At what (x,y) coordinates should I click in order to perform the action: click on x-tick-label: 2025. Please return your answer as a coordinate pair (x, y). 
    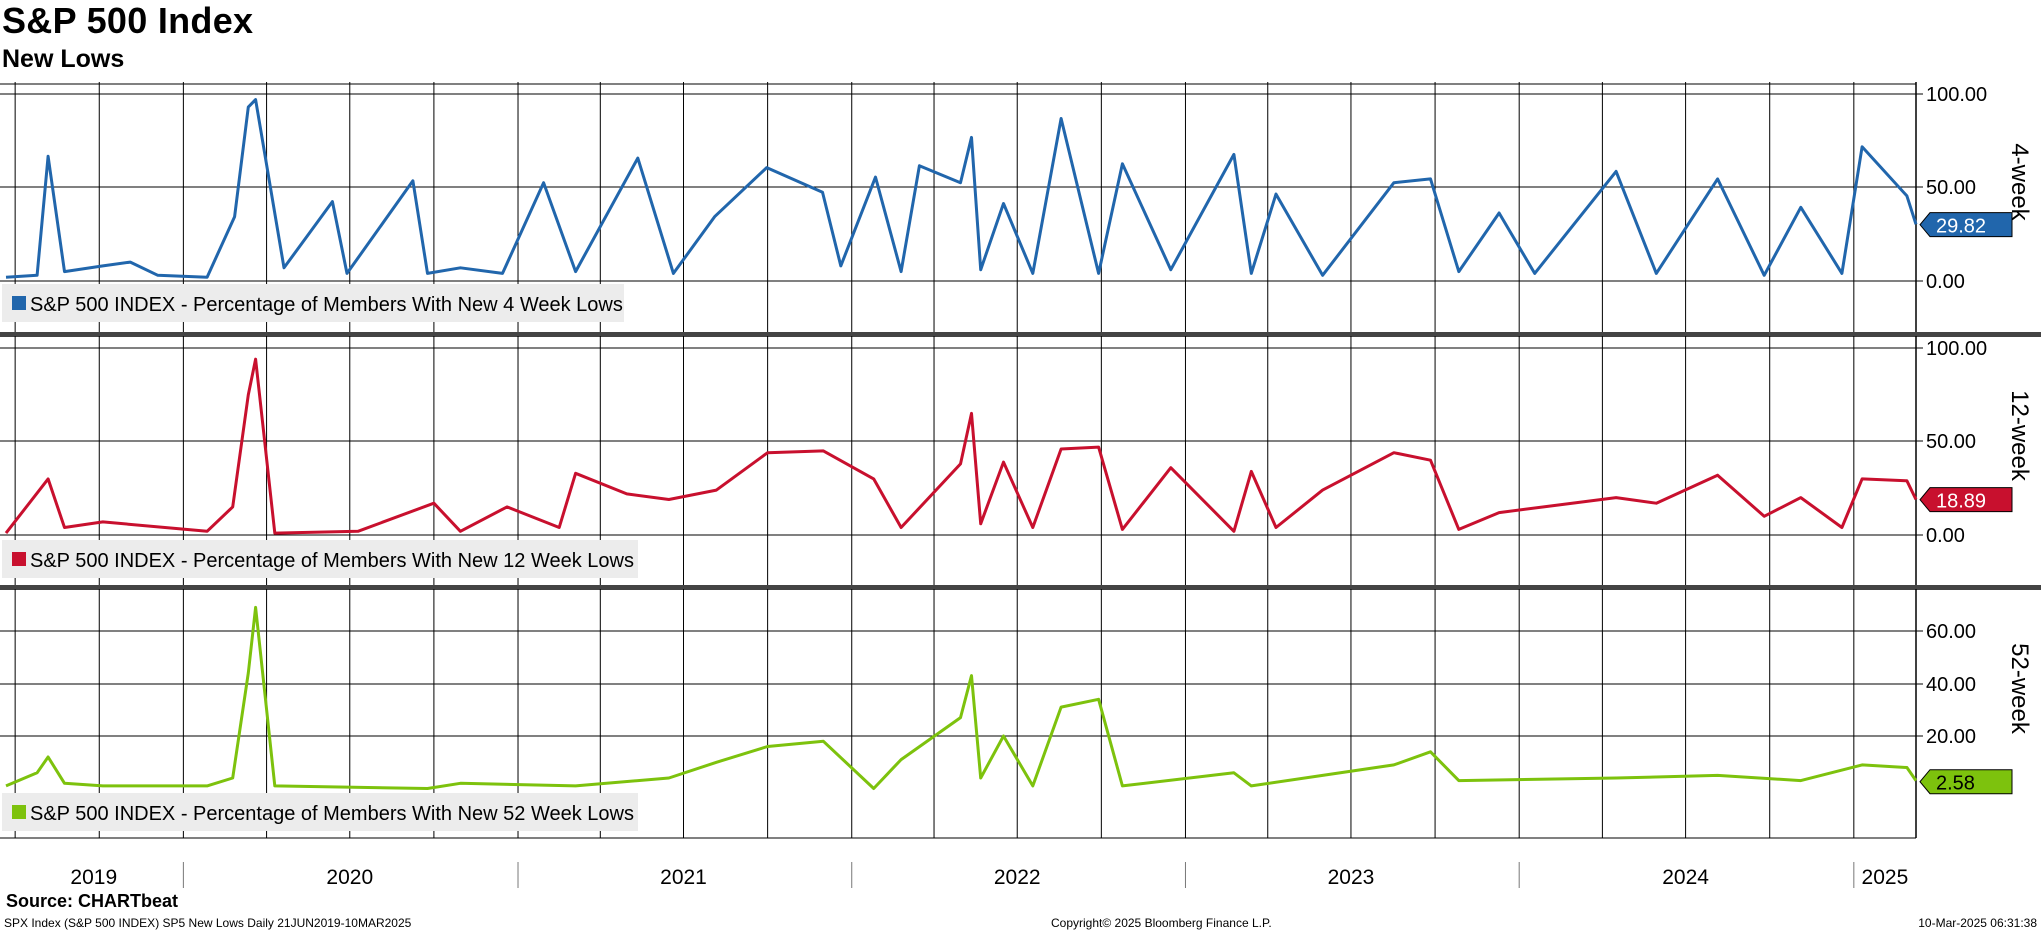
    Looking at the image, I should click on (1885, 877).